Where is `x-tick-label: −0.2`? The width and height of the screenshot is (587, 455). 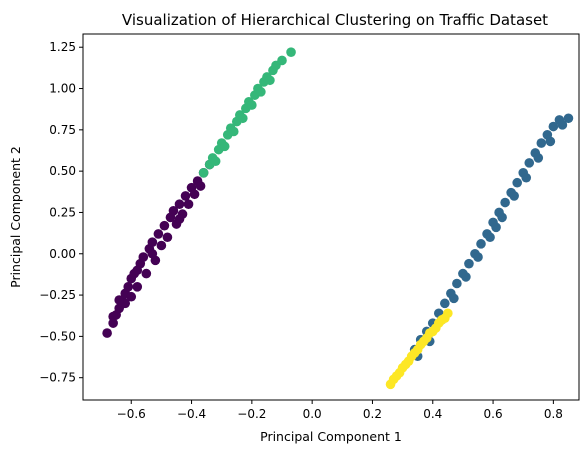 x-tick-label: −0.2 is located at coordinates (251, 414).